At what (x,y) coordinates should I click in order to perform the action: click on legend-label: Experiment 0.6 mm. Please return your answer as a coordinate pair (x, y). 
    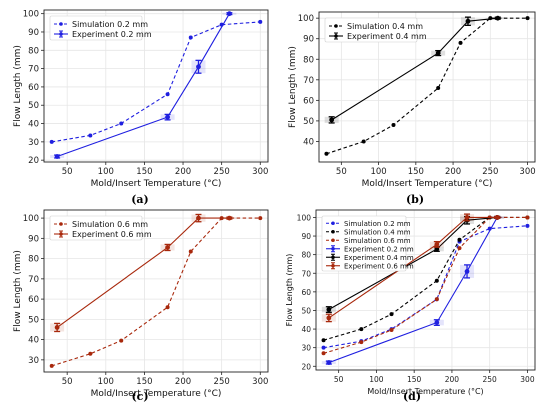
    Looking at the image, I should click on (112, 234).